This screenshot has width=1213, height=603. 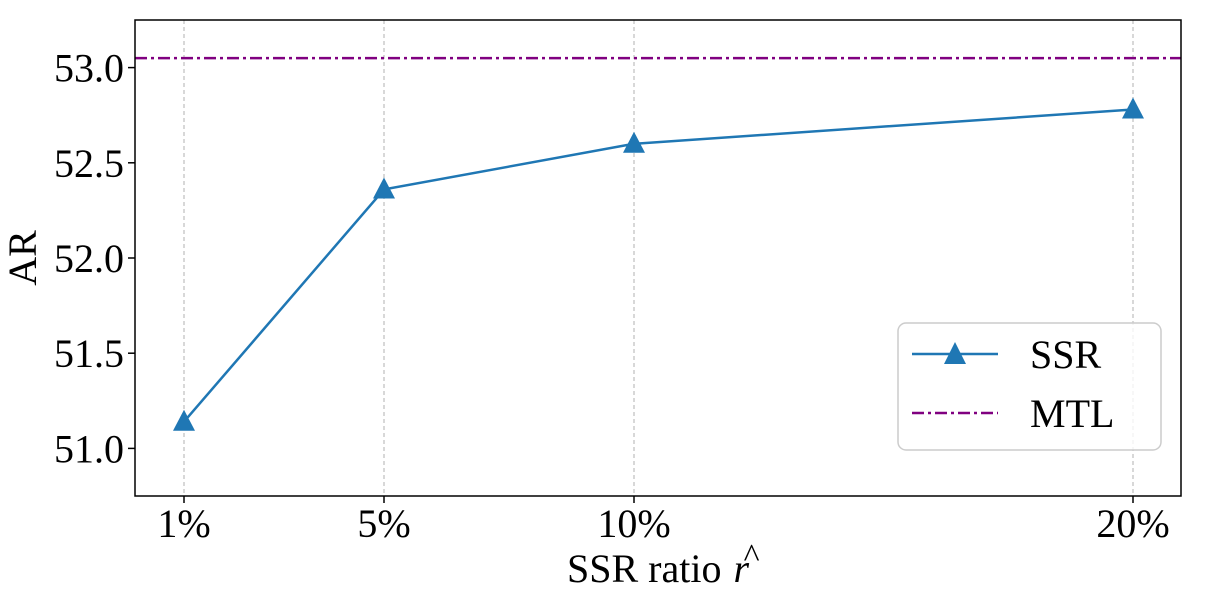 What do you see at coordinates (1072, 413) in the screenshot?
I see `legend-mtl-label: MTL` at bounding box center [1072, 413].